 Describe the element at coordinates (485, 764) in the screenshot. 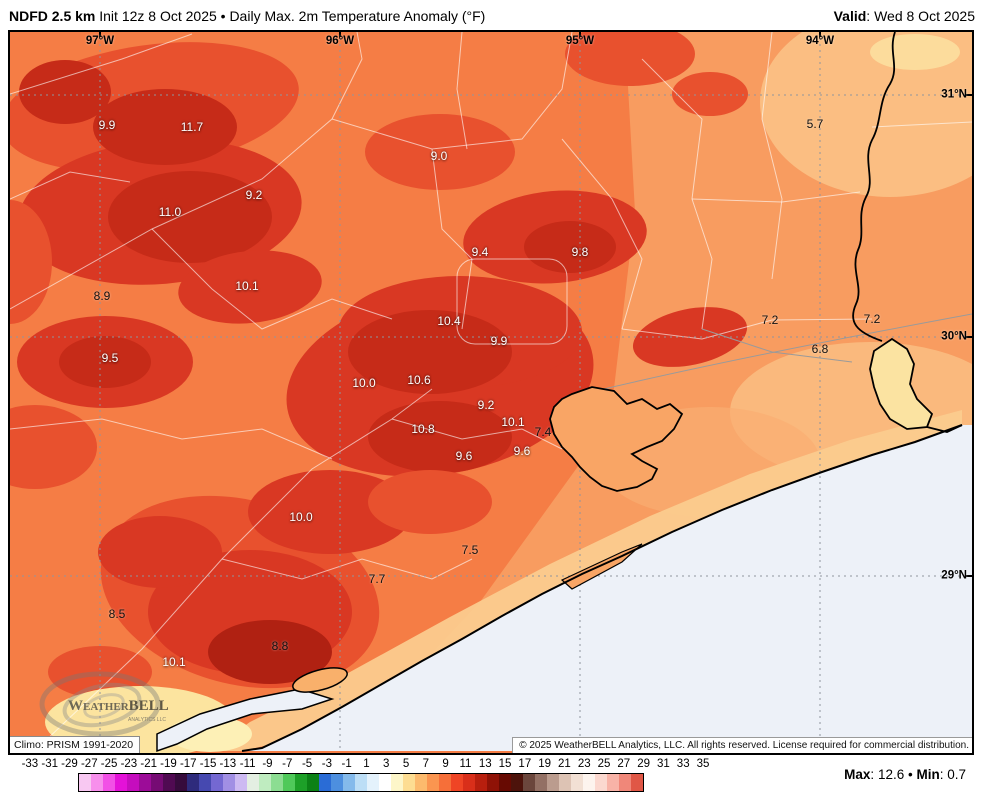

I see `legend-tick-label: 13` at that location.